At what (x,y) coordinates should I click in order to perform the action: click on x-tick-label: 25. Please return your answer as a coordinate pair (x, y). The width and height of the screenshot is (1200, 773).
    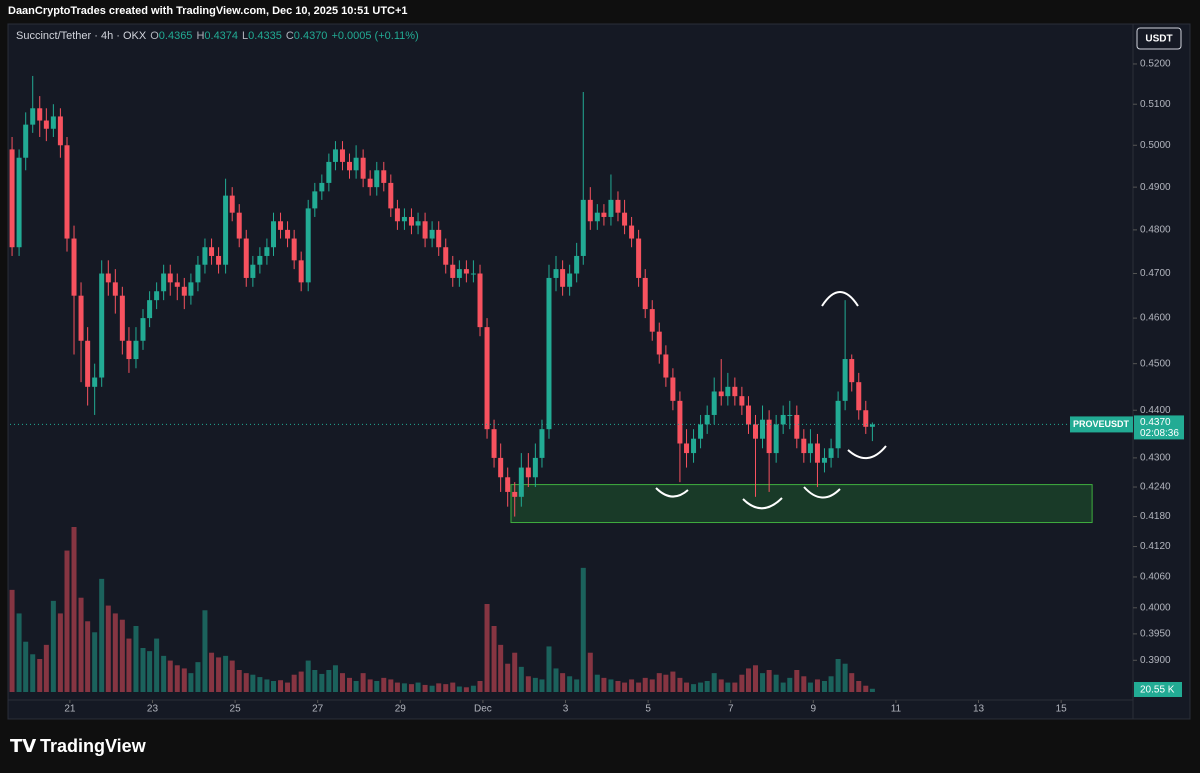
    Looking at the image, I should click on (236, 709).